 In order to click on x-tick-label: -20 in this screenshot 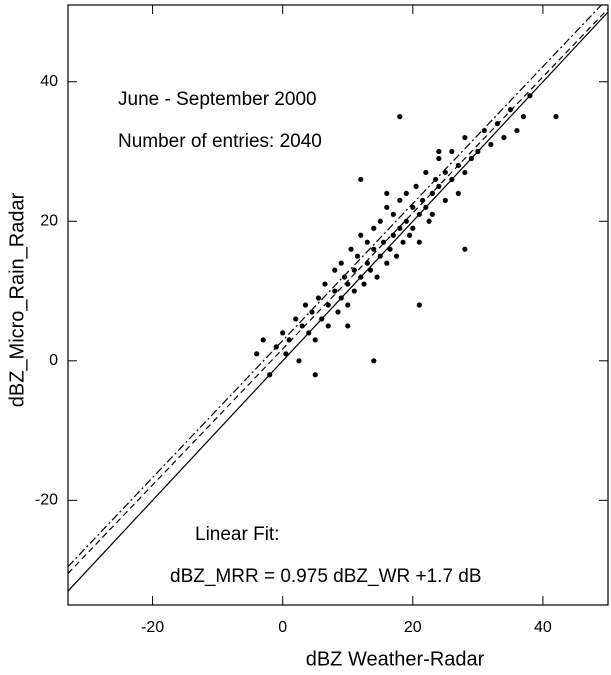, I will do `click(152, 627)`.